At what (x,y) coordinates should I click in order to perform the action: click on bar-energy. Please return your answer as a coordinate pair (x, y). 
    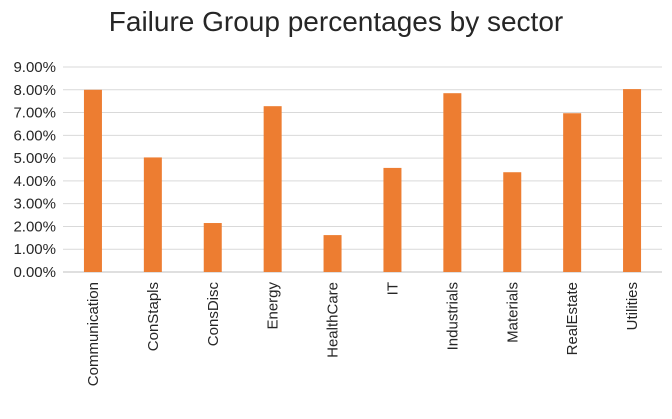
    Looking at the image, I should click on (272, 189).